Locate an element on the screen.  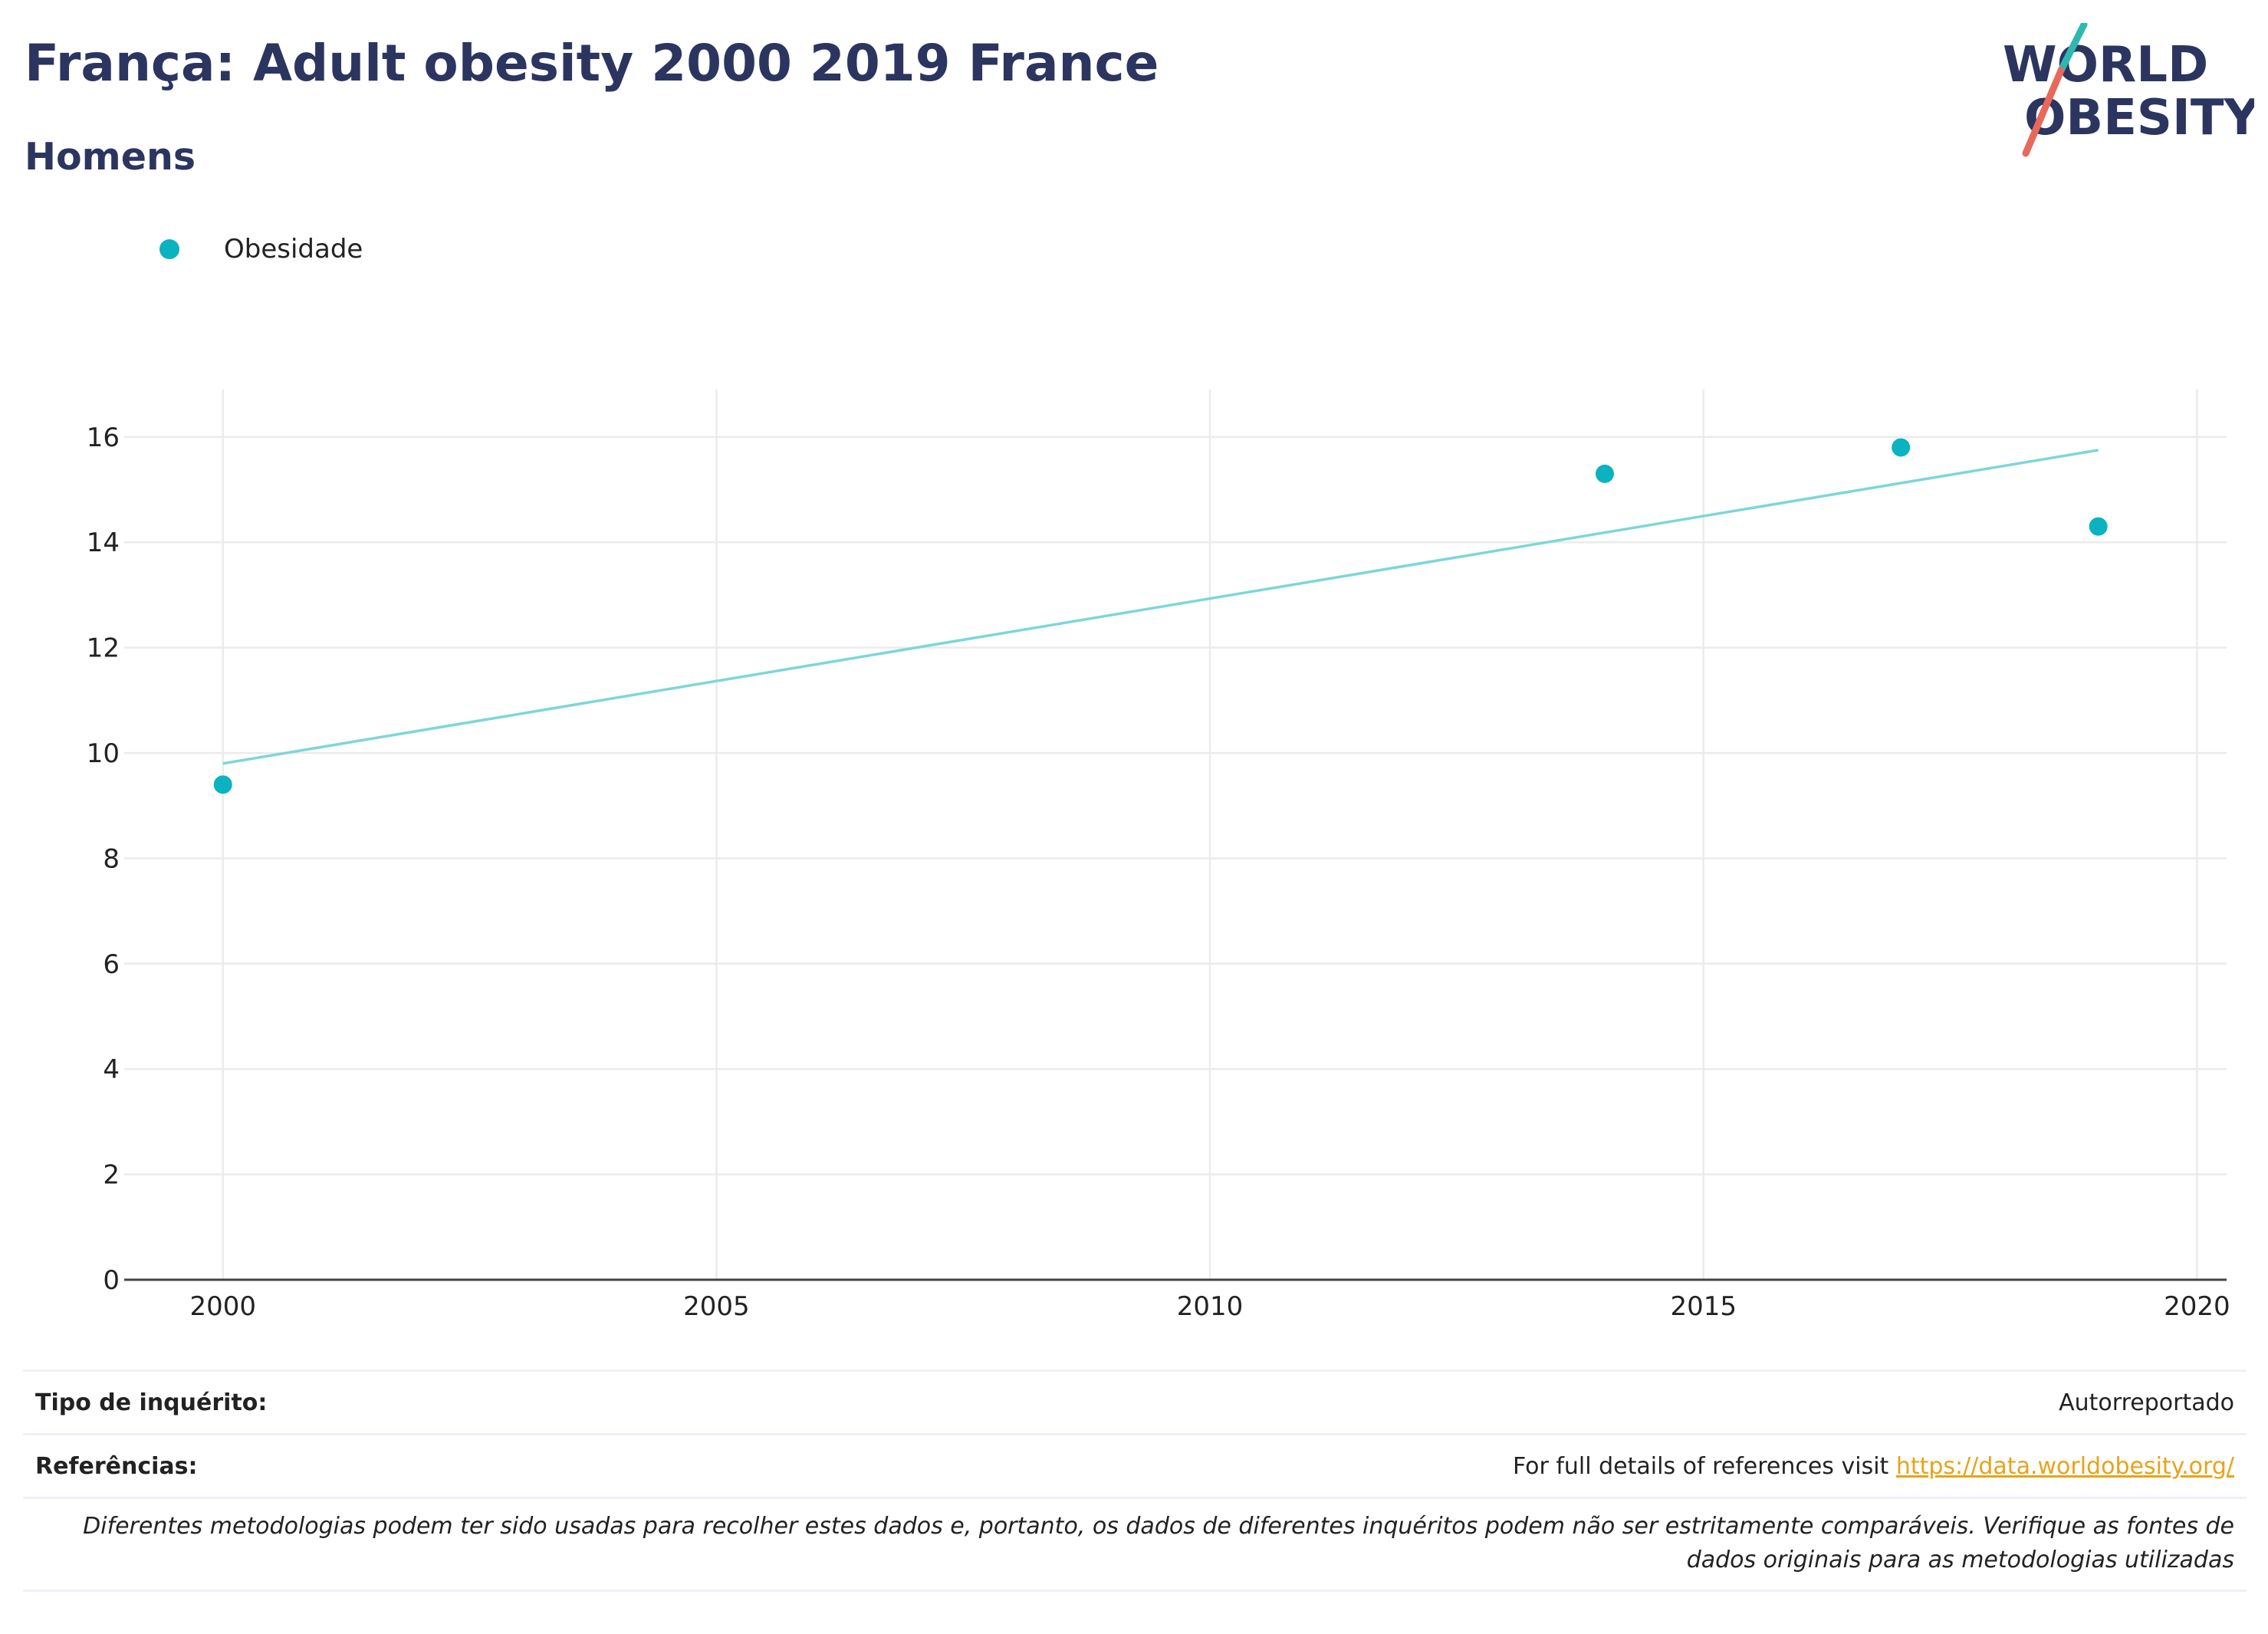
chart-subtitle: Homens is located at coordinates (110, 157).